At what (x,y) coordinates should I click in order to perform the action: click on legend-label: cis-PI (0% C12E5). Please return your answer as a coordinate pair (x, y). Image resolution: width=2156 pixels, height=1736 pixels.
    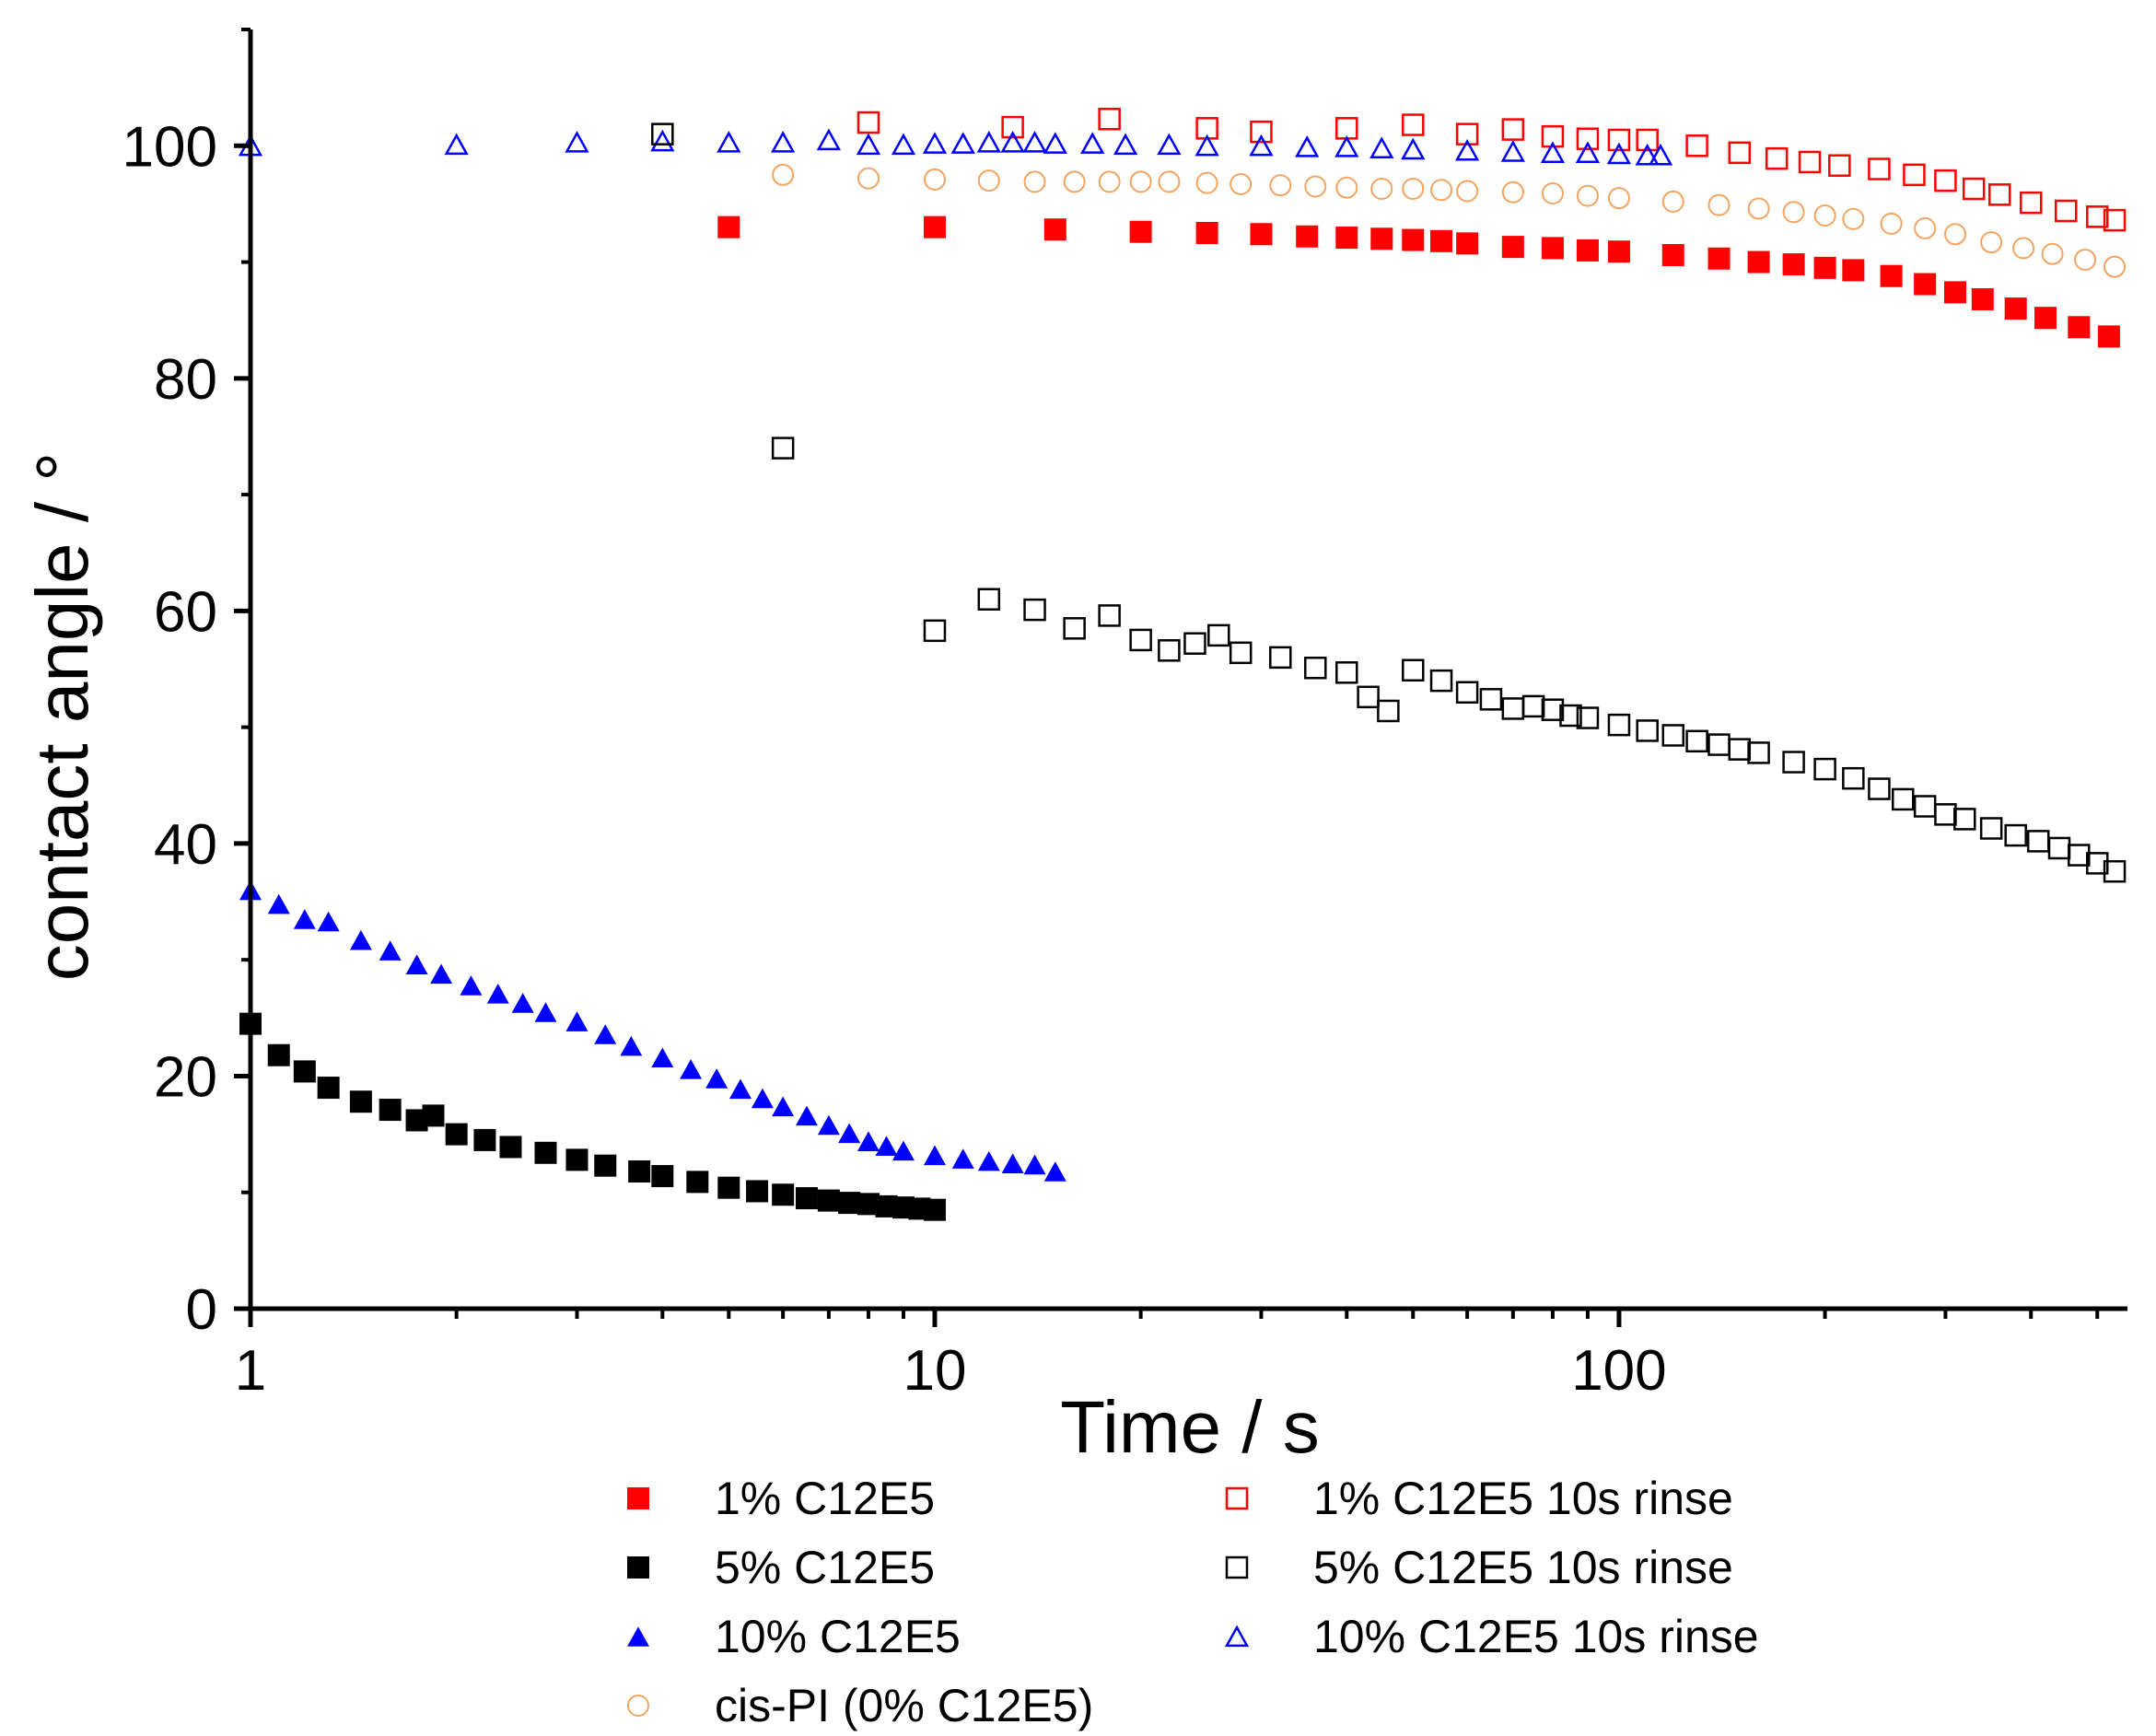
    Looking at the image, I should click on (904, 1706).